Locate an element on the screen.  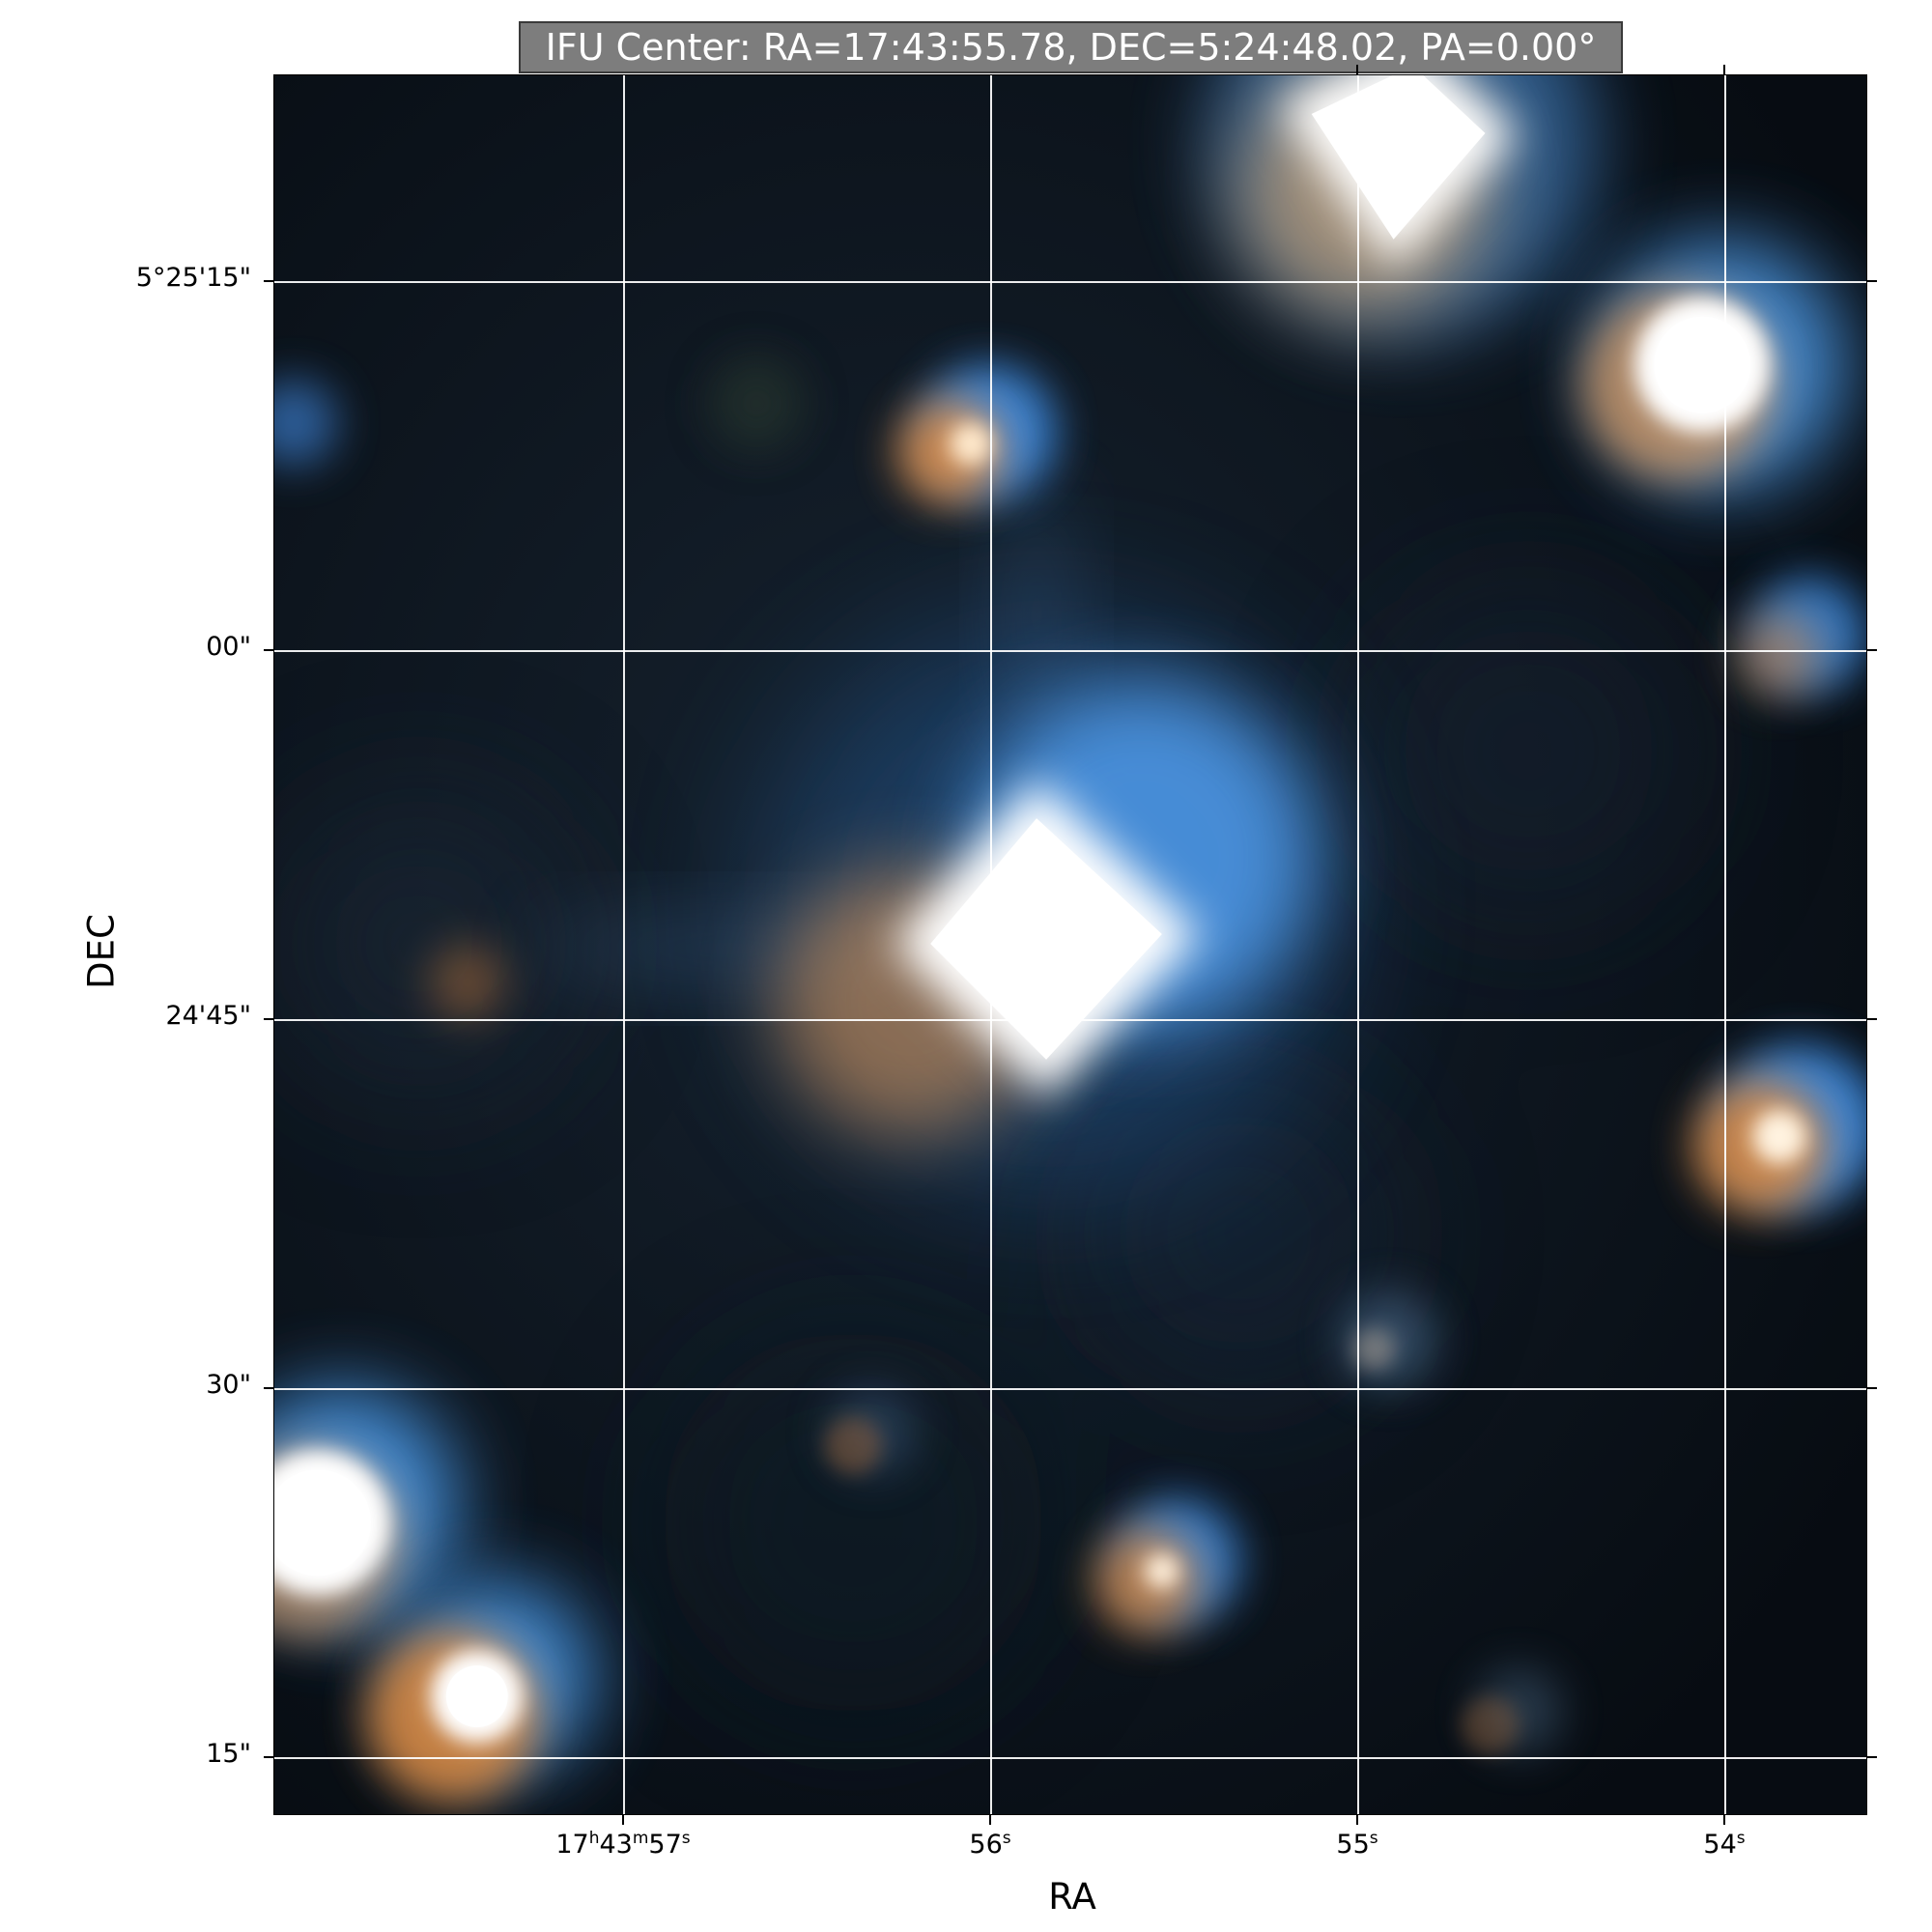
y-tick-label: 00" is located at coordinates (228, 647).